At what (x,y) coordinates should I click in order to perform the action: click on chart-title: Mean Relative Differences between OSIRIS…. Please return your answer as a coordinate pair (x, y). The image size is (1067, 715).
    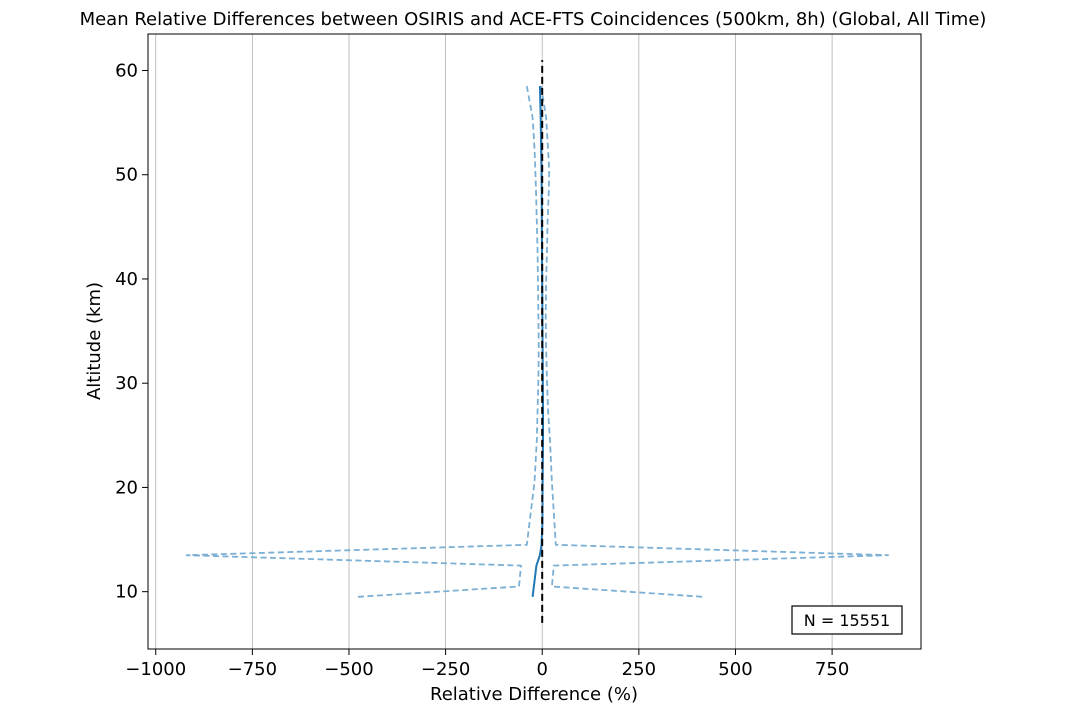
    Looking at the image, I should click on (533, 19).